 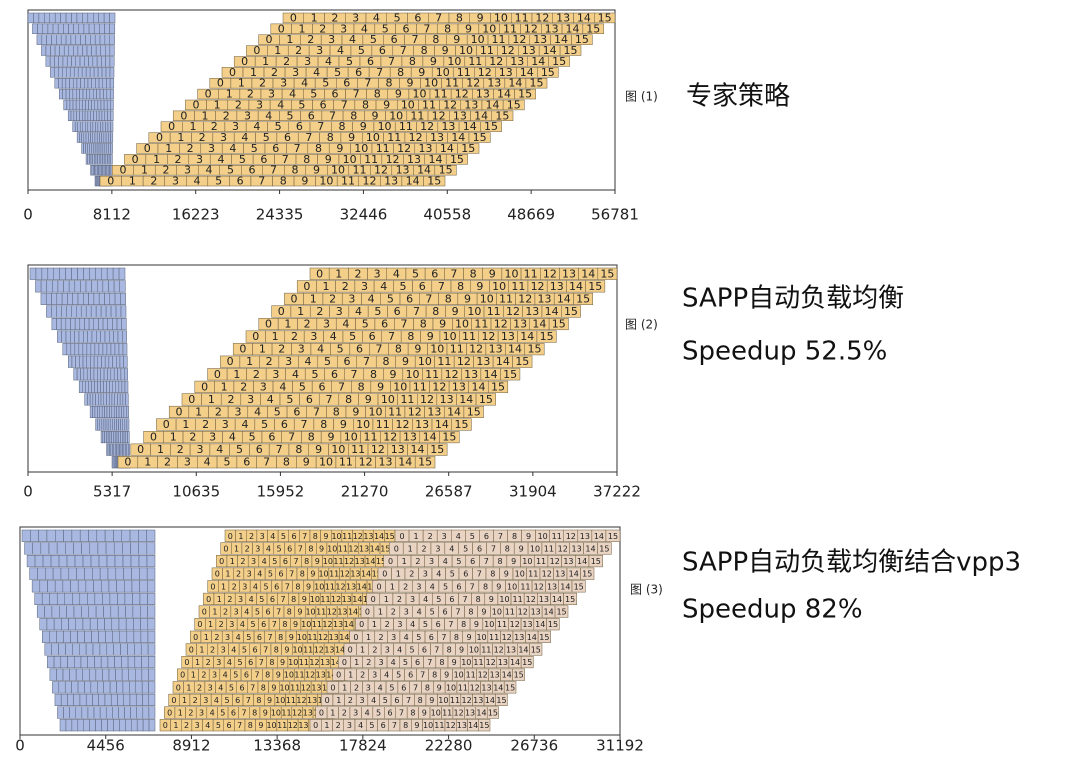 I want to click on x-tick-label: 0, so click(x=28, y=492).